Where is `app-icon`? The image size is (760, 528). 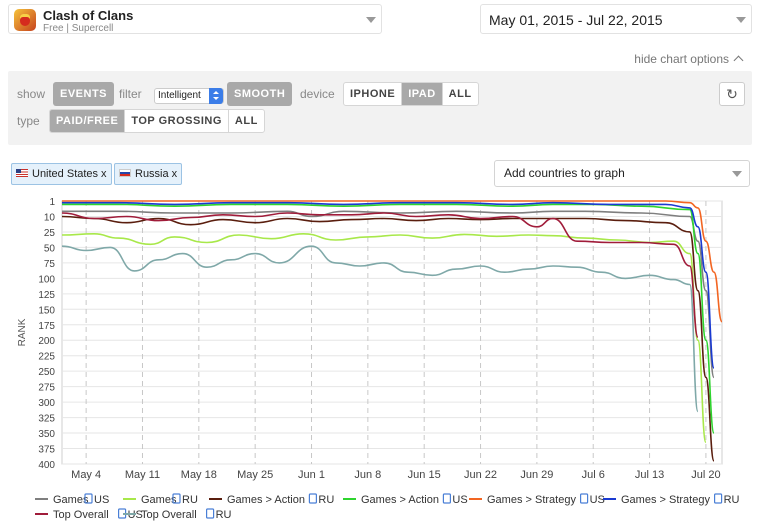 app-icon is located at coordinates (25, 20).